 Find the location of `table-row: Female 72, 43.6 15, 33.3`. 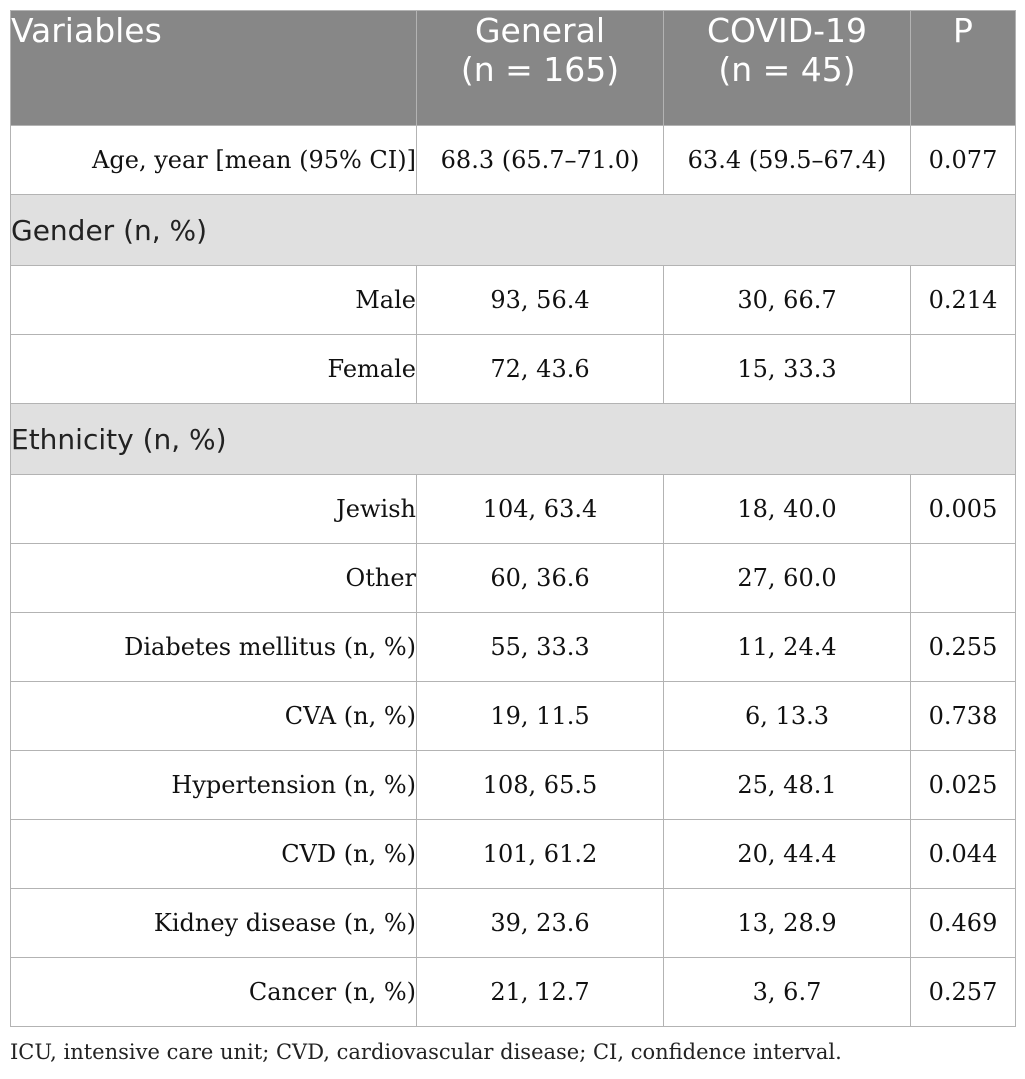

table-row: Female 72, 43.6 15, 33.3 is located at coordinates (513, 369).